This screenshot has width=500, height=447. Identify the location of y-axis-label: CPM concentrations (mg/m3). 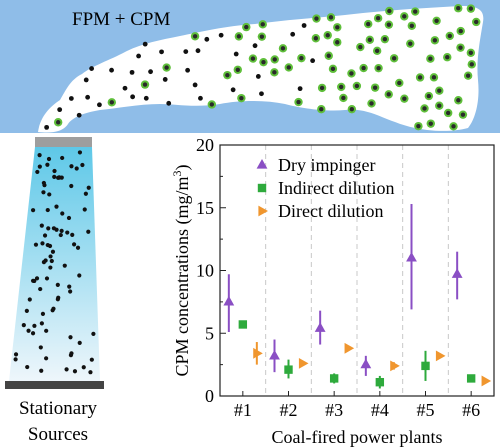
(181, 271).